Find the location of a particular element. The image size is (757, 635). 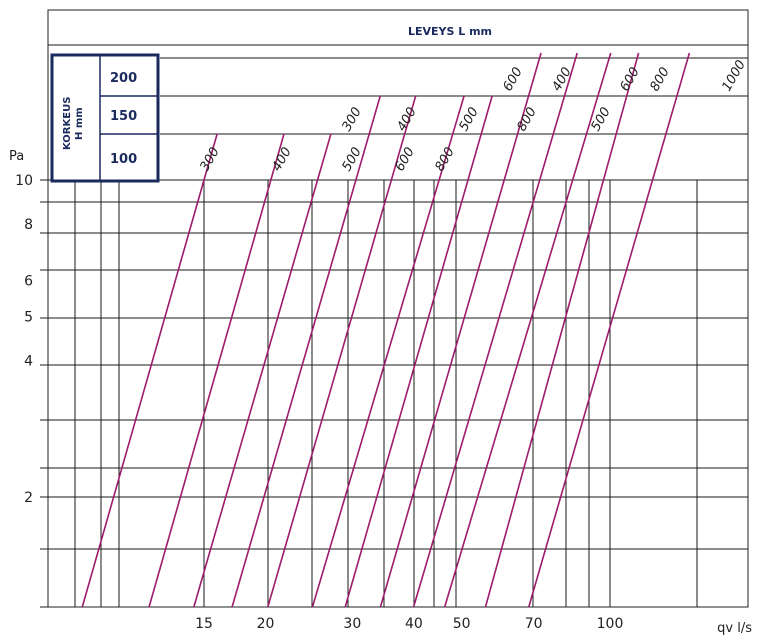

series-label-200-400: 400 is located at coordinates (561, 79).